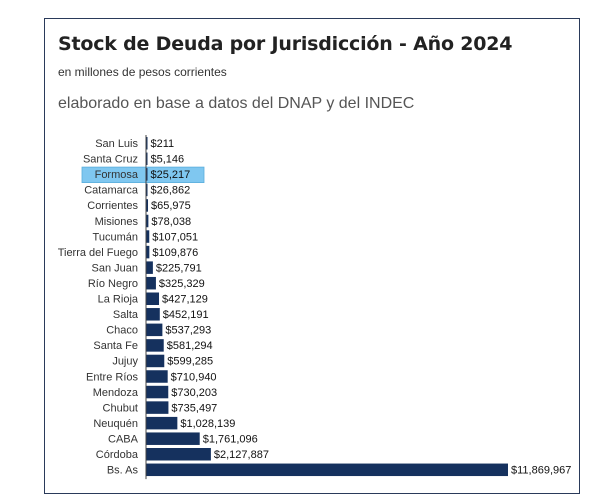 The height and width of the screenshot is (503, 600). I want to click on highlight-formosa, so click(143, 175).